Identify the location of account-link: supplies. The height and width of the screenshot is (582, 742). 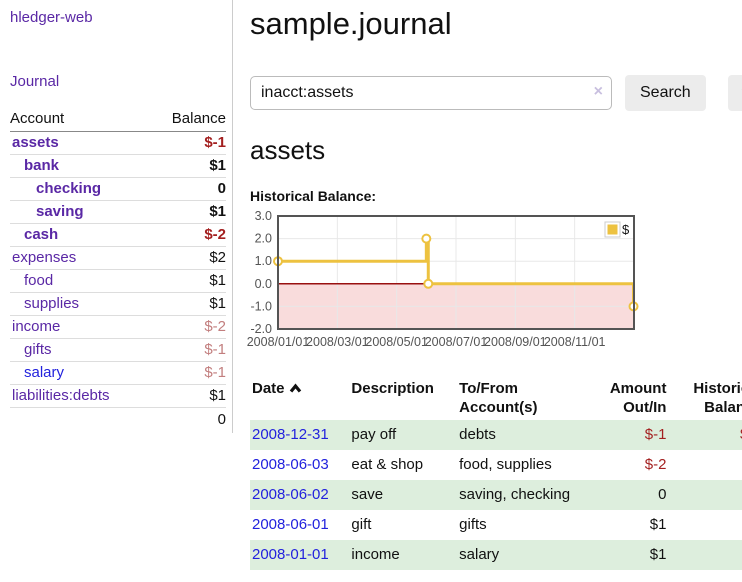
(52, 303).